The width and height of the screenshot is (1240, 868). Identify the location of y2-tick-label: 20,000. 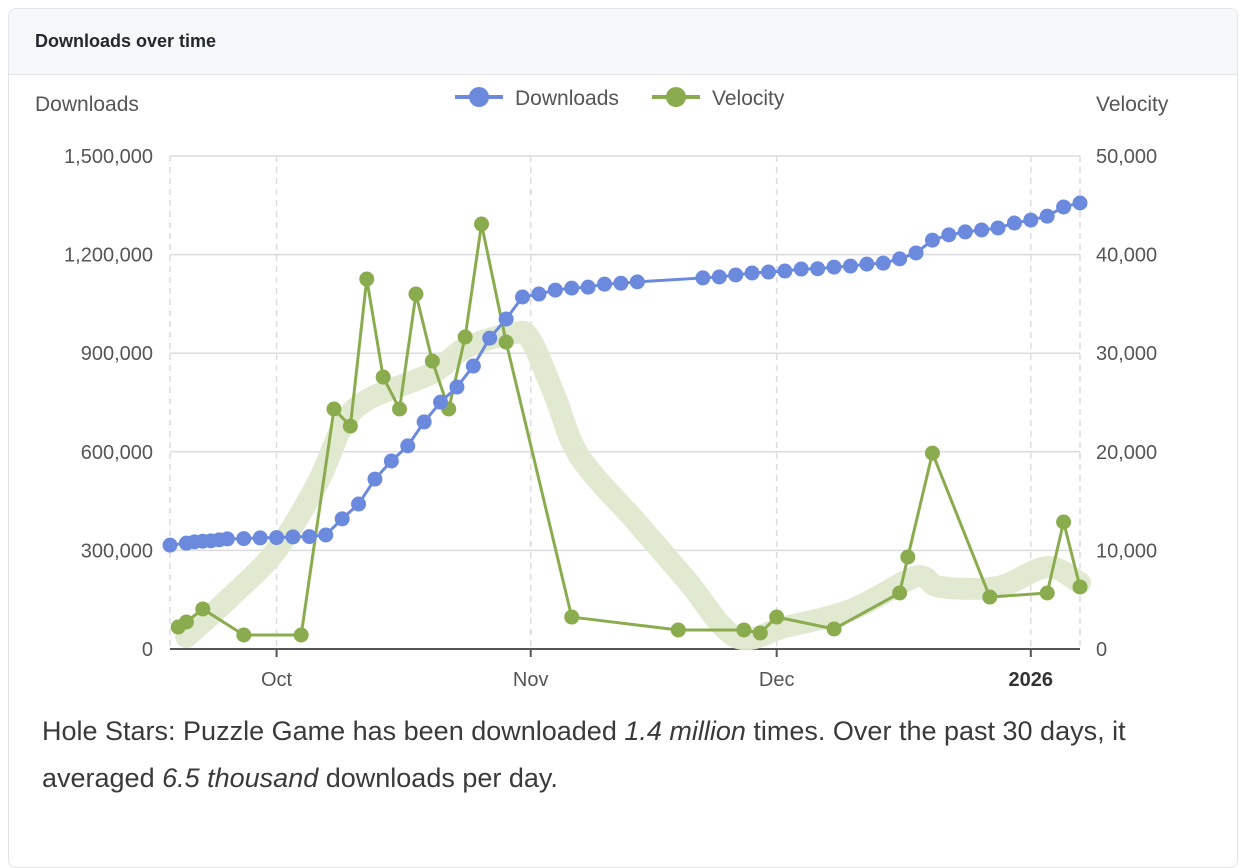
(1126, 453).